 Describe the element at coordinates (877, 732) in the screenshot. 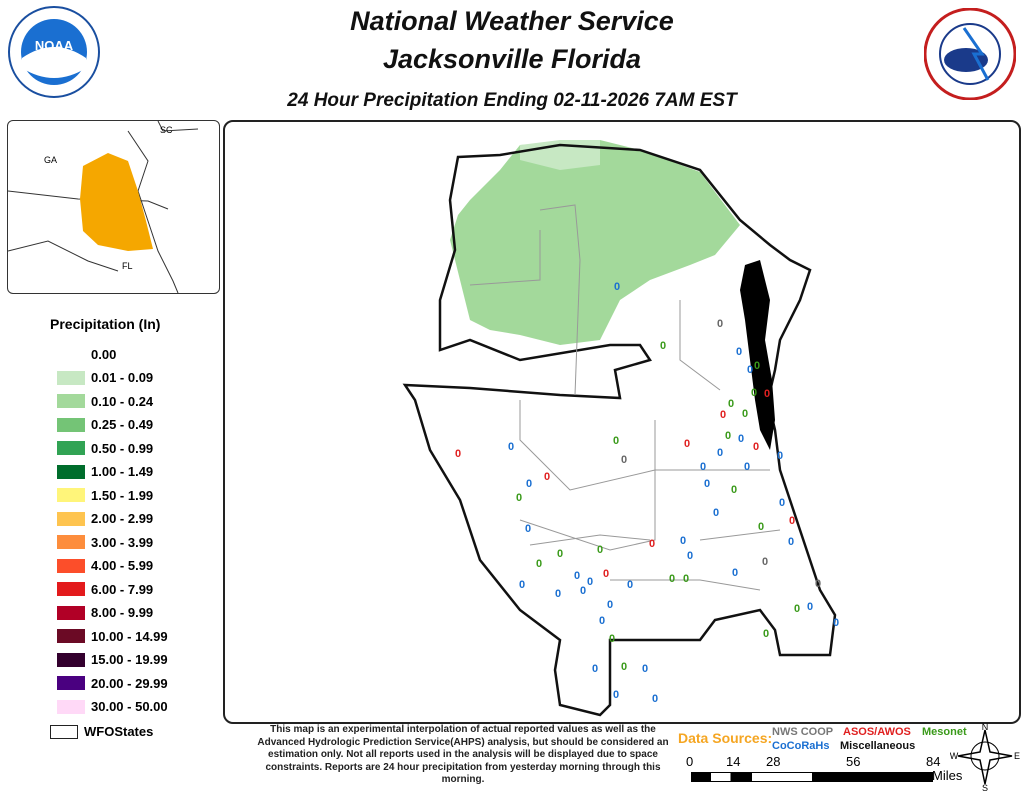

I see `source-asos: ASOS/AWOS` at that location.